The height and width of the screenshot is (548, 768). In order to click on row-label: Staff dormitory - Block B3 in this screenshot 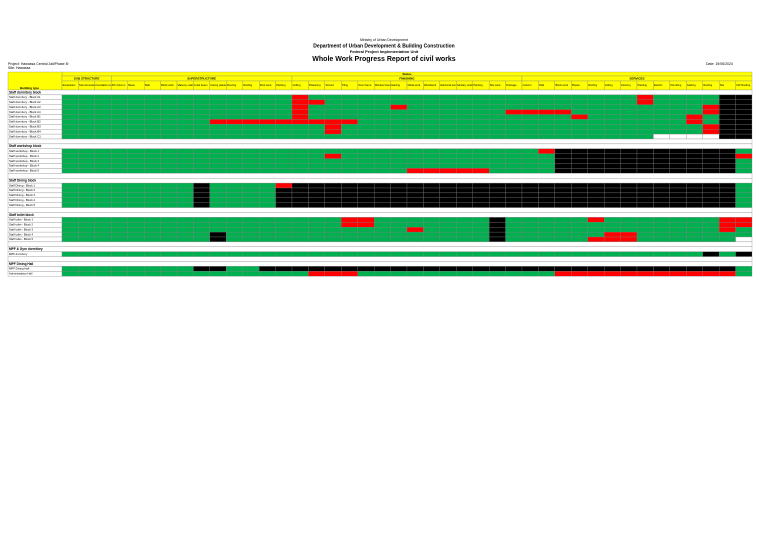, I will do `click(25, 126)`.